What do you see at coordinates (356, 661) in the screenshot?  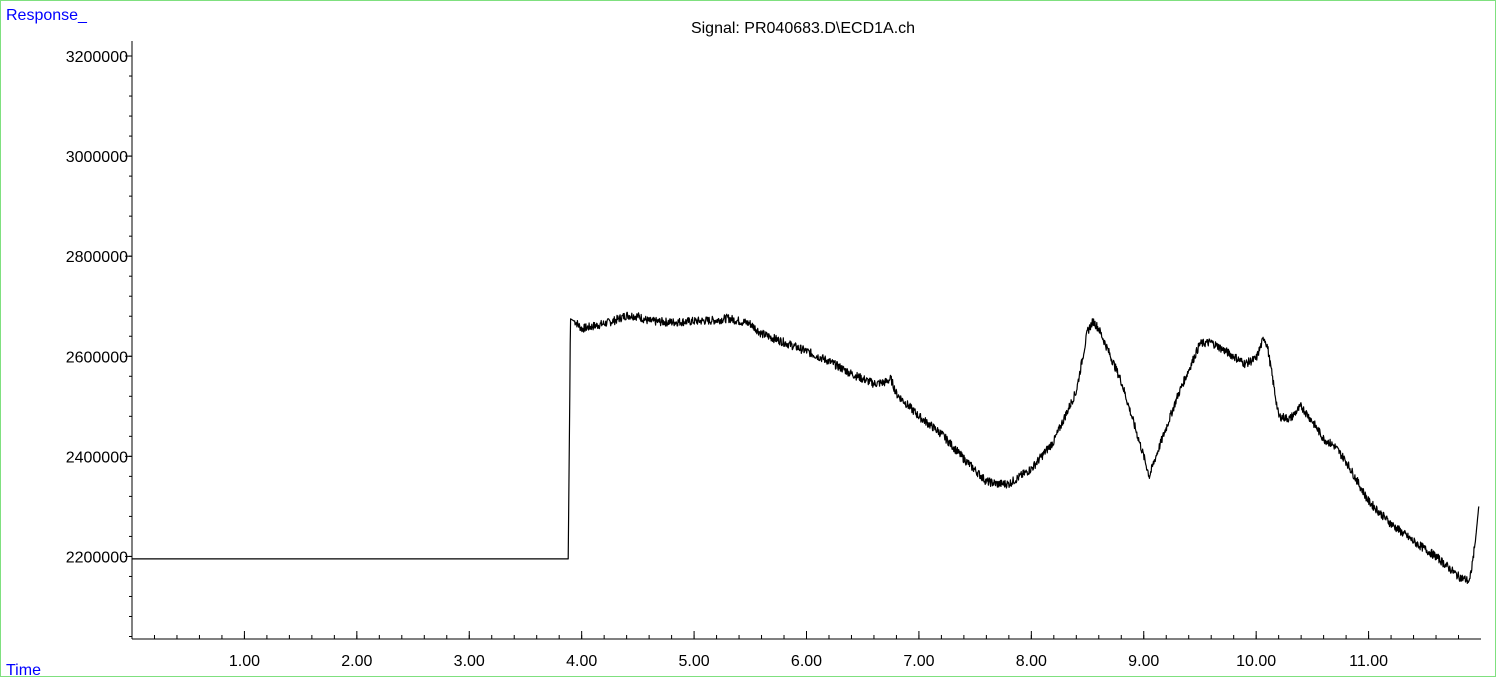 I see `x-tick-label: 2.00` at bounding box center [356, 661].